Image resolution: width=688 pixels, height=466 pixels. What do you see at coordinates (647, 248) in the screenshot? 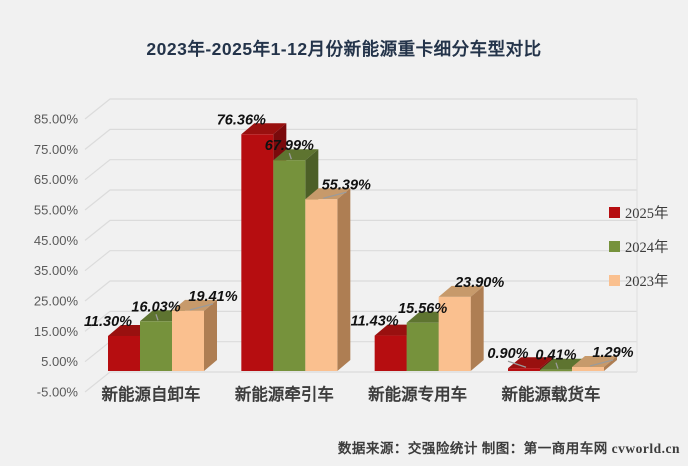
I see `legend-label-2024: 2024年` at bounding box center [647, 248].